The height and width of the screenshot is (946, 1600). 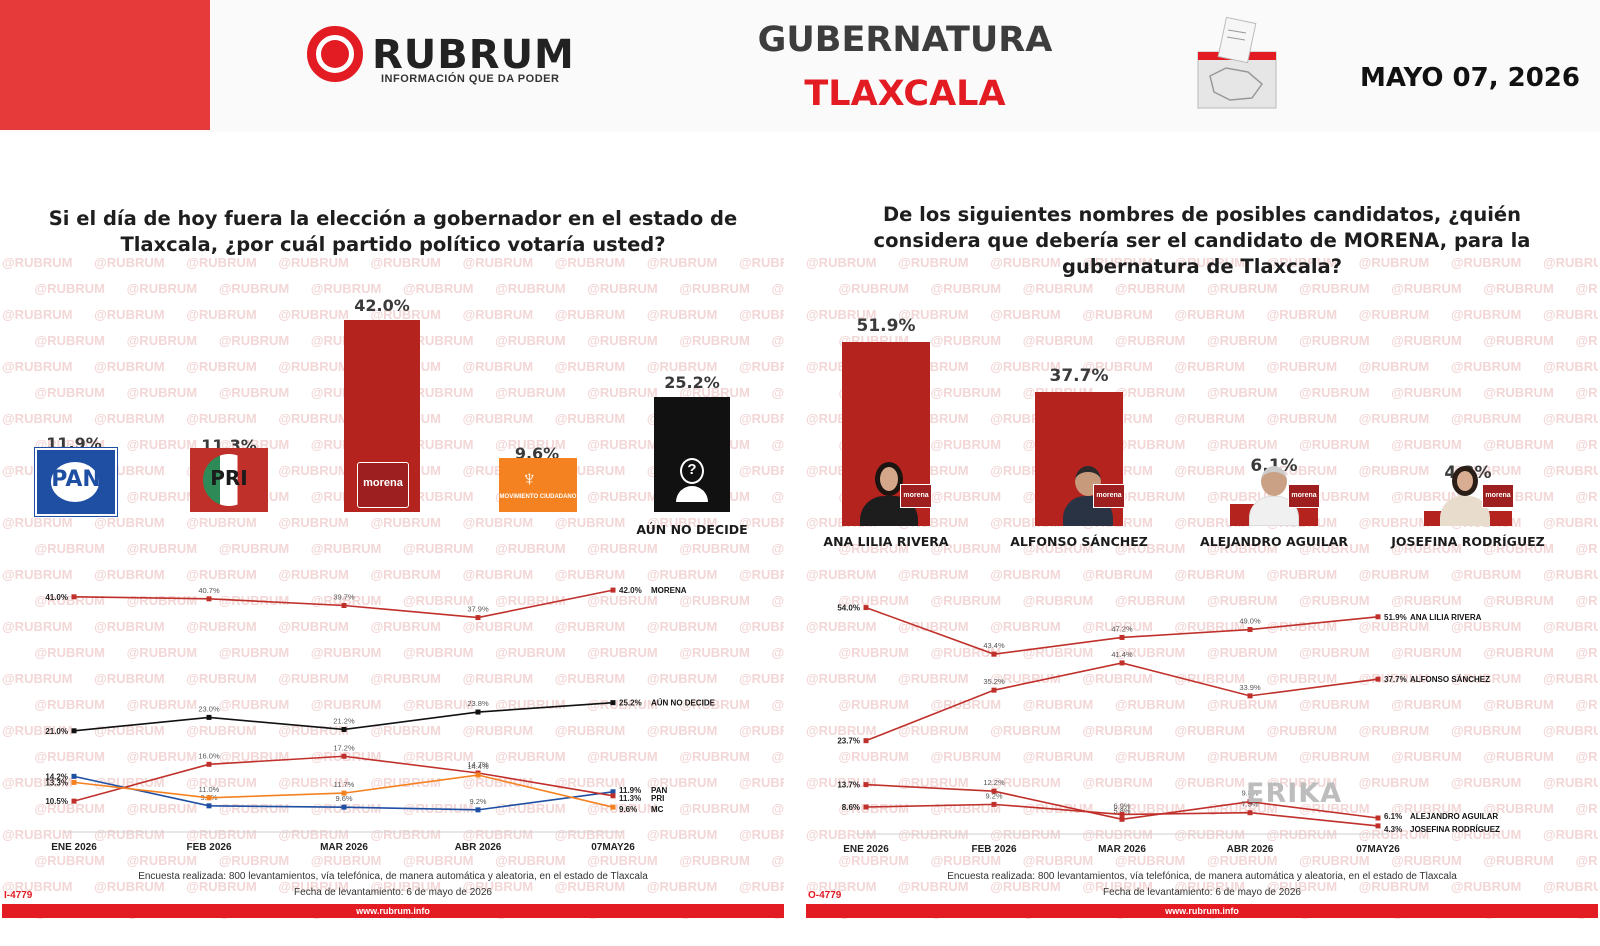 I want to click on end-value-josefina-rodriguez: 4.3%, so click(x=1393, y=829).